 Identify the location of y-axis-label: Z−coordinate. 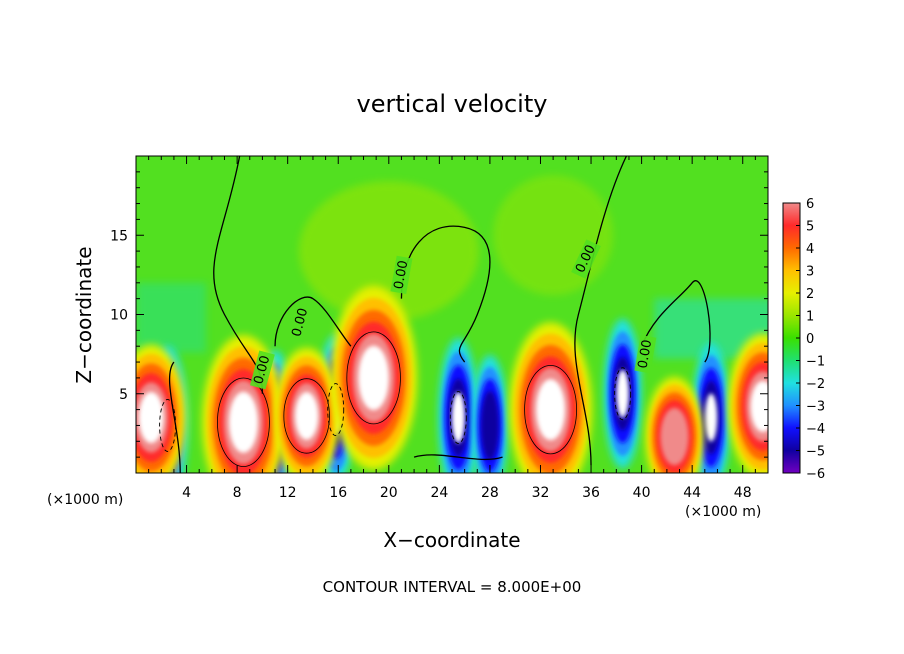
(84, 314).